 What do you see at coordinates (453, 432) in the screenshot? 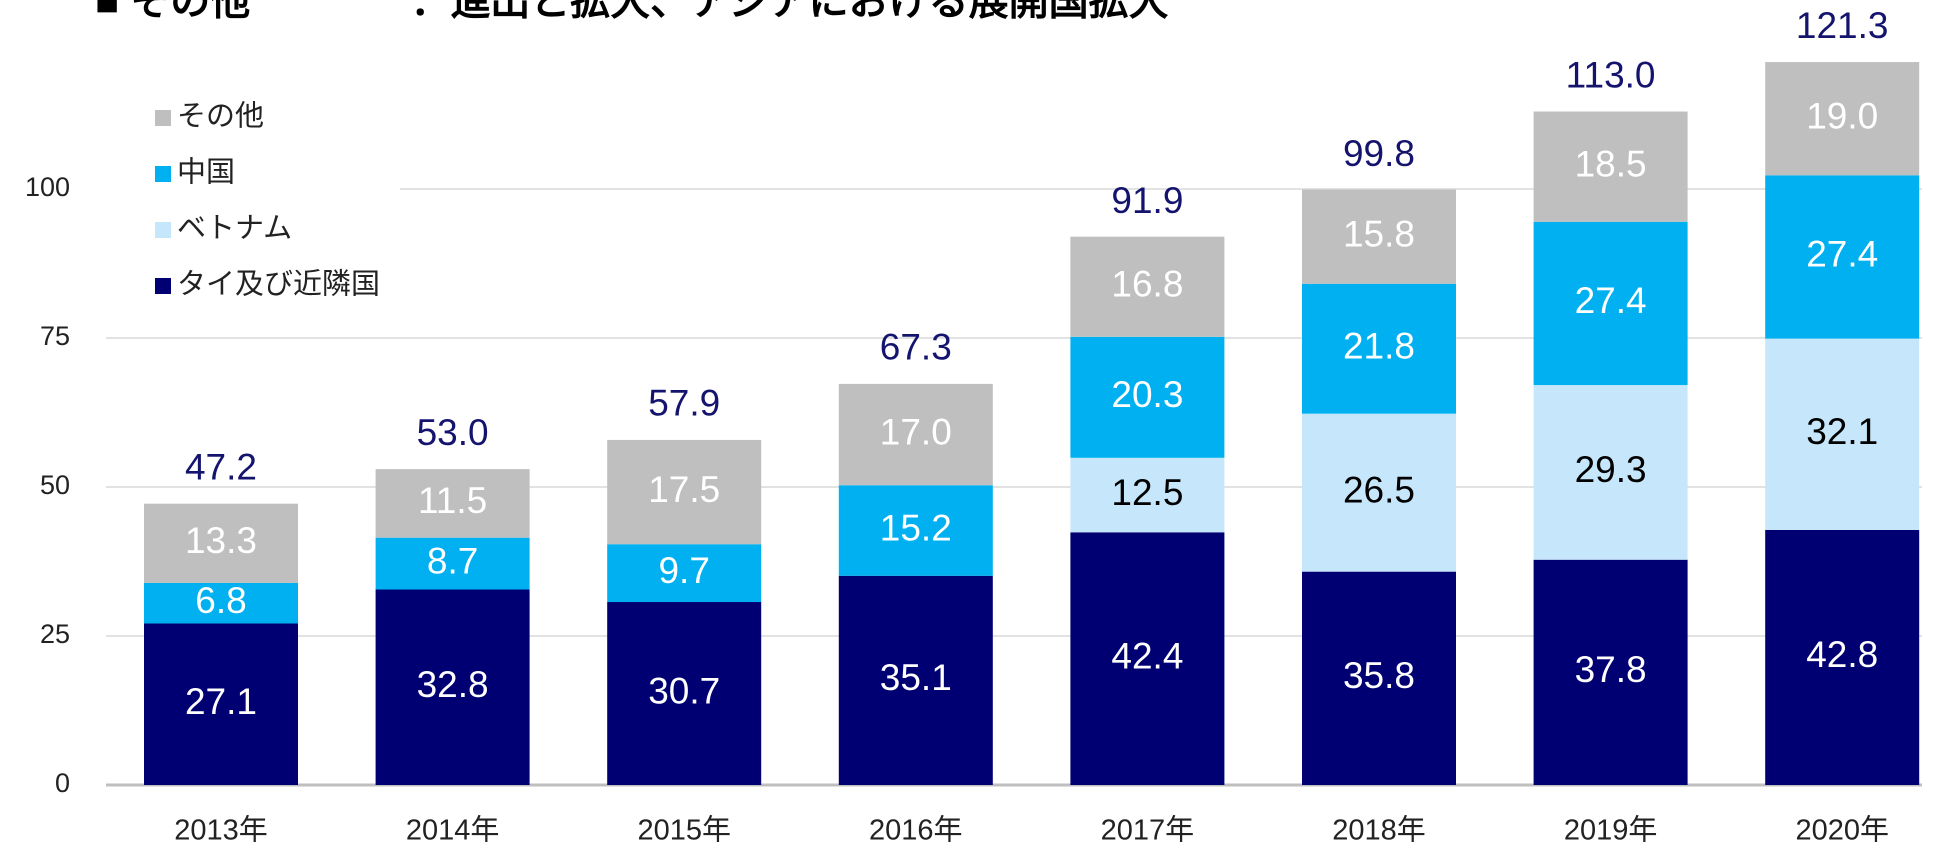
I see `total-label: 53.0` at bounding box center [453, 432].